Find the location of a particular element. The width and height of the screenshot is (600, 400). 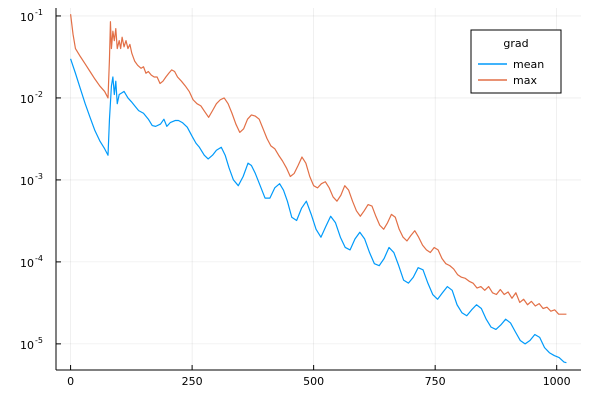

y-tick-label-exponent: -1 is located at coordinates (39, 12).